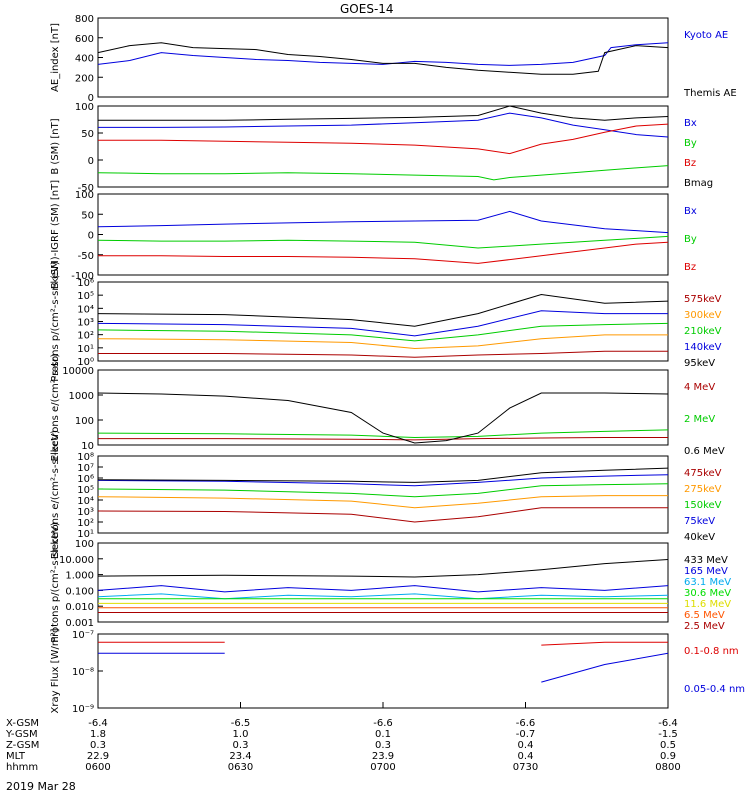 The width and height of the screenshot is (750, 804). I want to click on x-row-label: MLT, so click(16, 756).